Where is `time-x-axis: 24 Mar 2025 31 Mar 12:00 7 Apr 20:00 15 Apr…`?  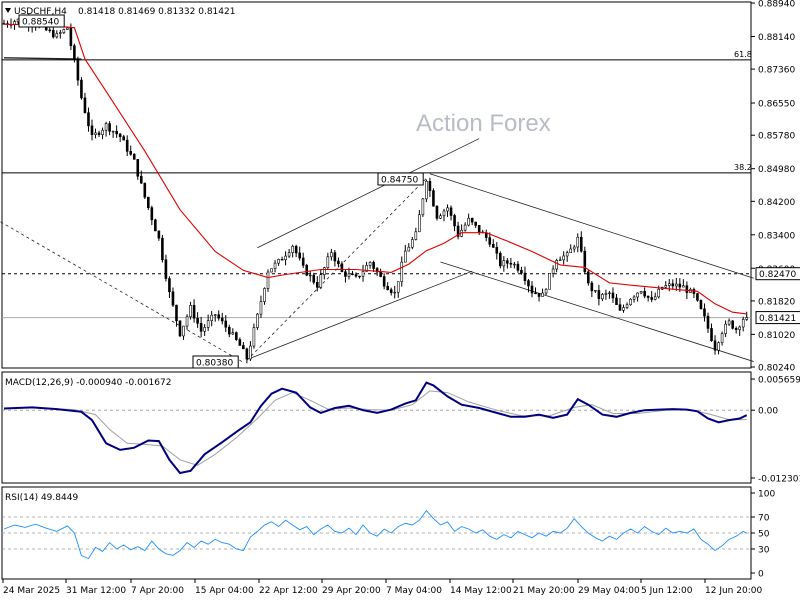 time-x-axis: 24 Mar 2025 31 Mar 12:00 7 Apr 20:00 15 Apr… is located at coordinates (382, 587).